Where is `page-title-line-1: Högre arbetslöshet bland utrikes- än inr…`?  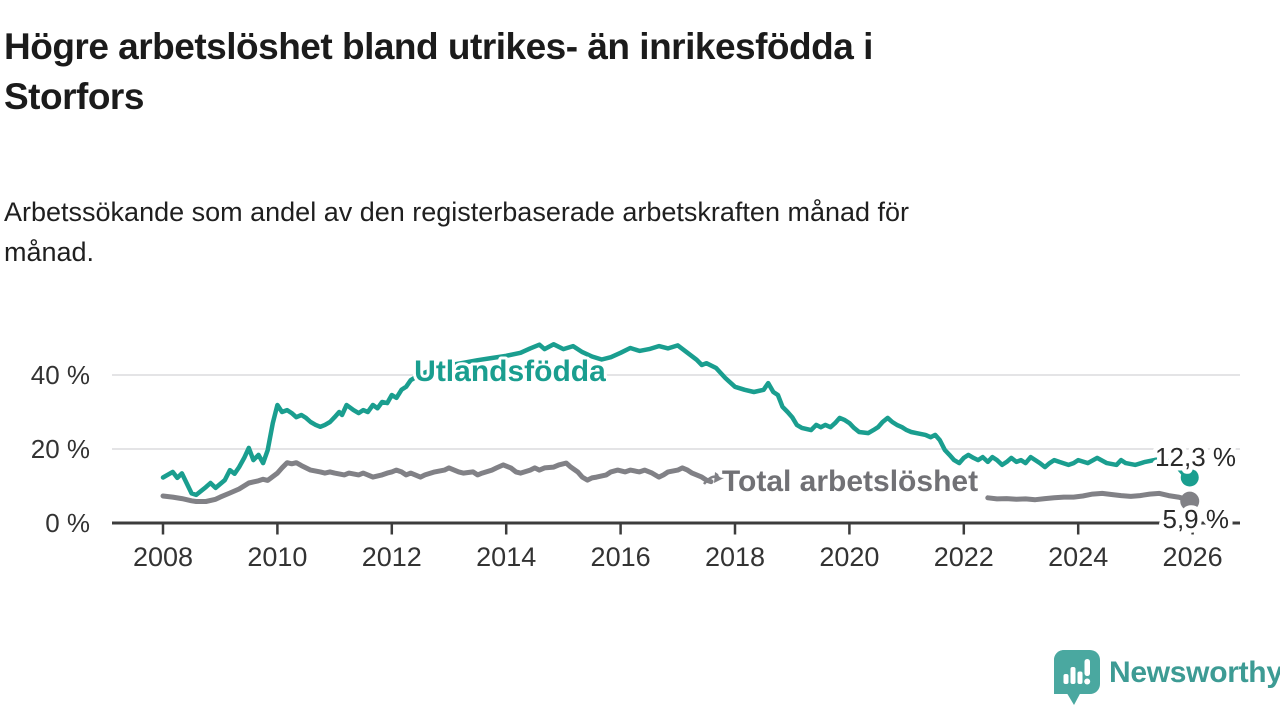 page-title-line-1: Högre arbetslöshet bland utrikes- än inr… is located at coordinates (438, 46).